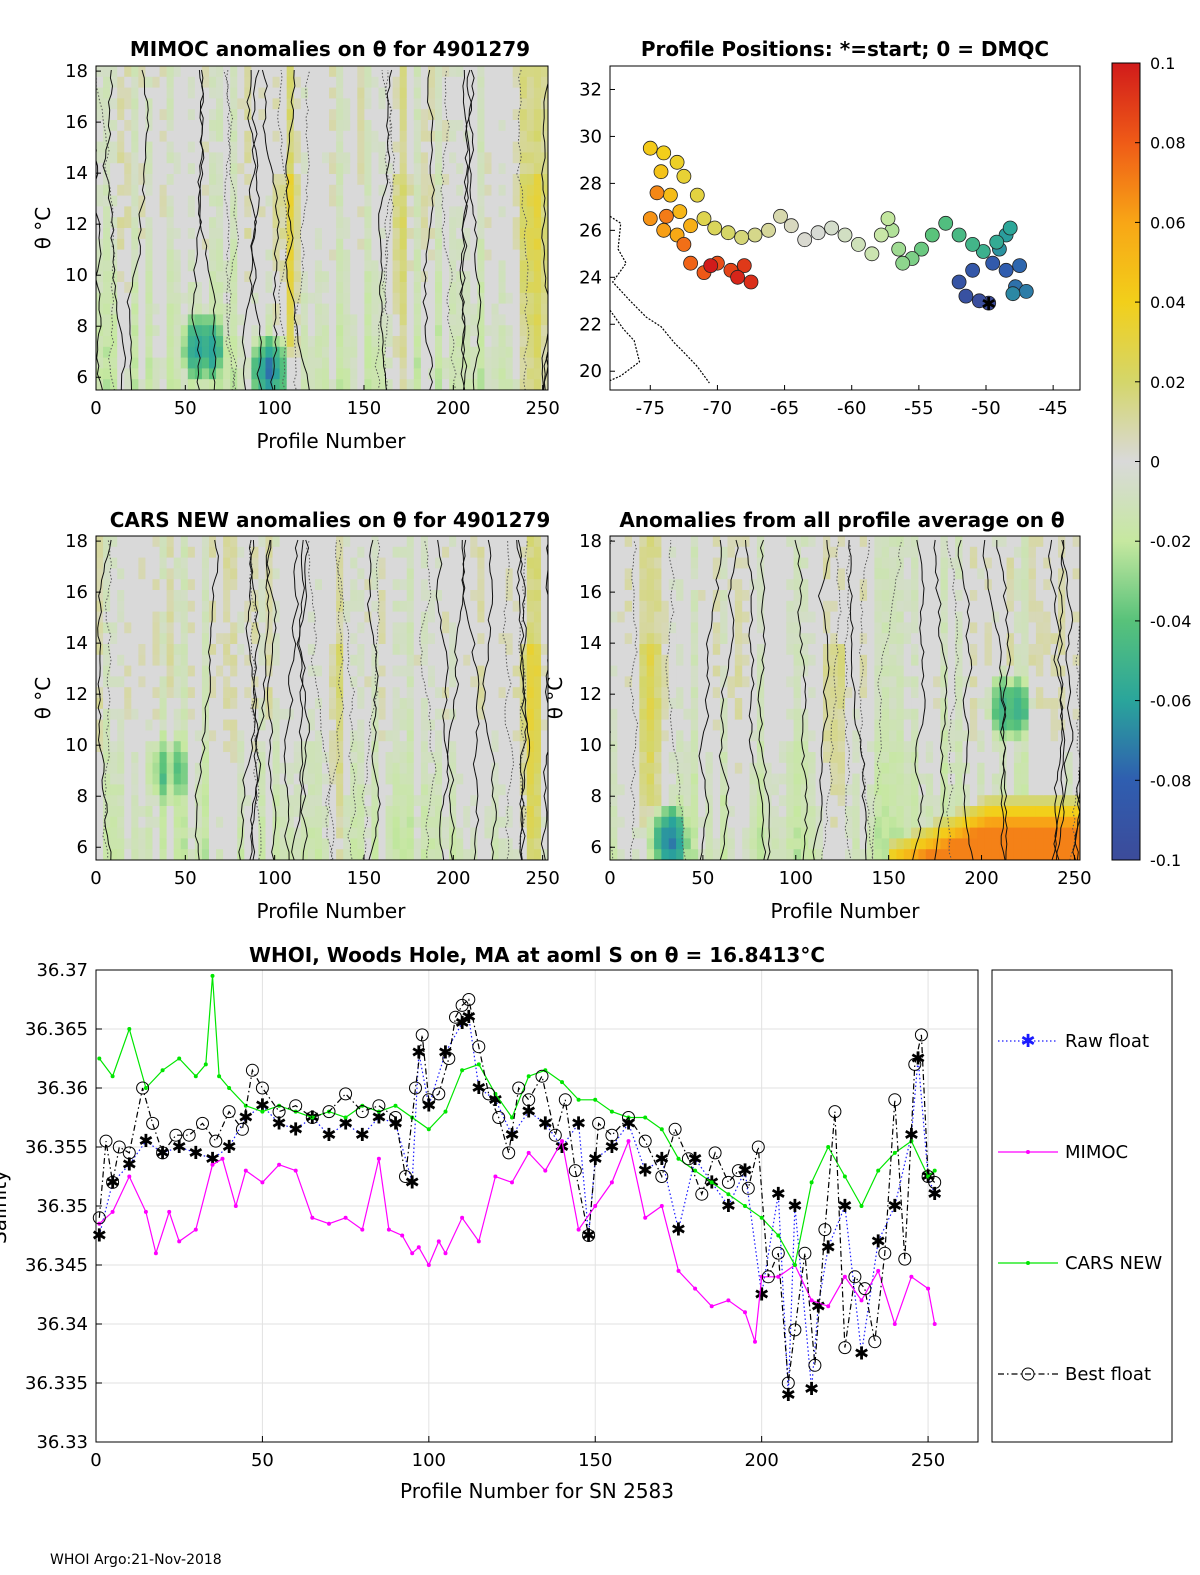 This screenshot has width=1200, height=1575. I want to click on cars-contour-line, so click(255, 699).